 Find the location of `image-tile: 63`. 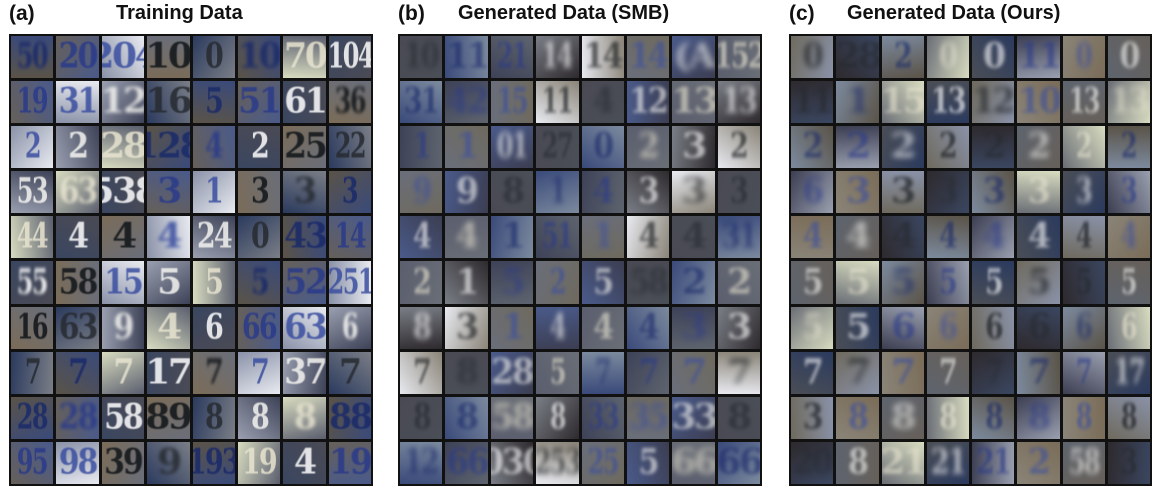

image-tile: 63 is located at coordinates (77, 327).